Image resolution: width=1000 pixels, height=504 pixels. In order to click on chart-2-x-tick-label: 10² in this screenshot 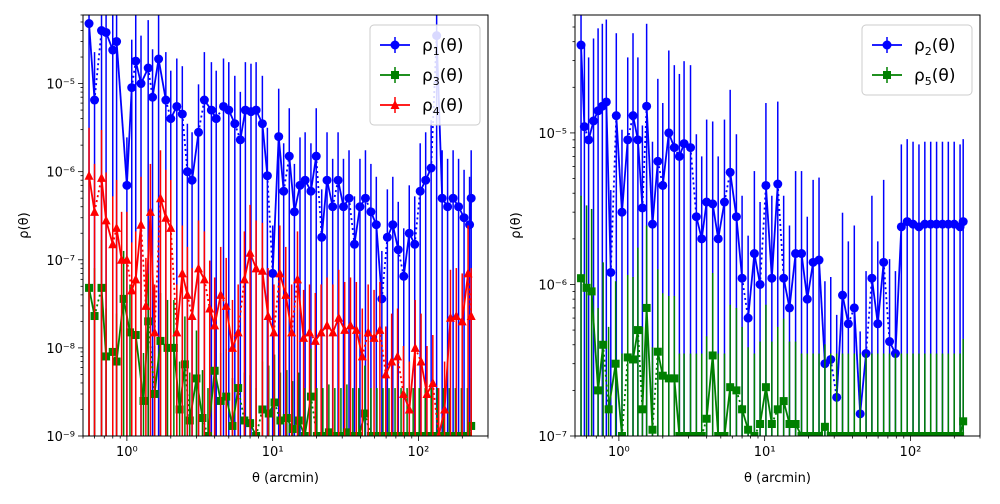, I will do `click(911, 452)`.